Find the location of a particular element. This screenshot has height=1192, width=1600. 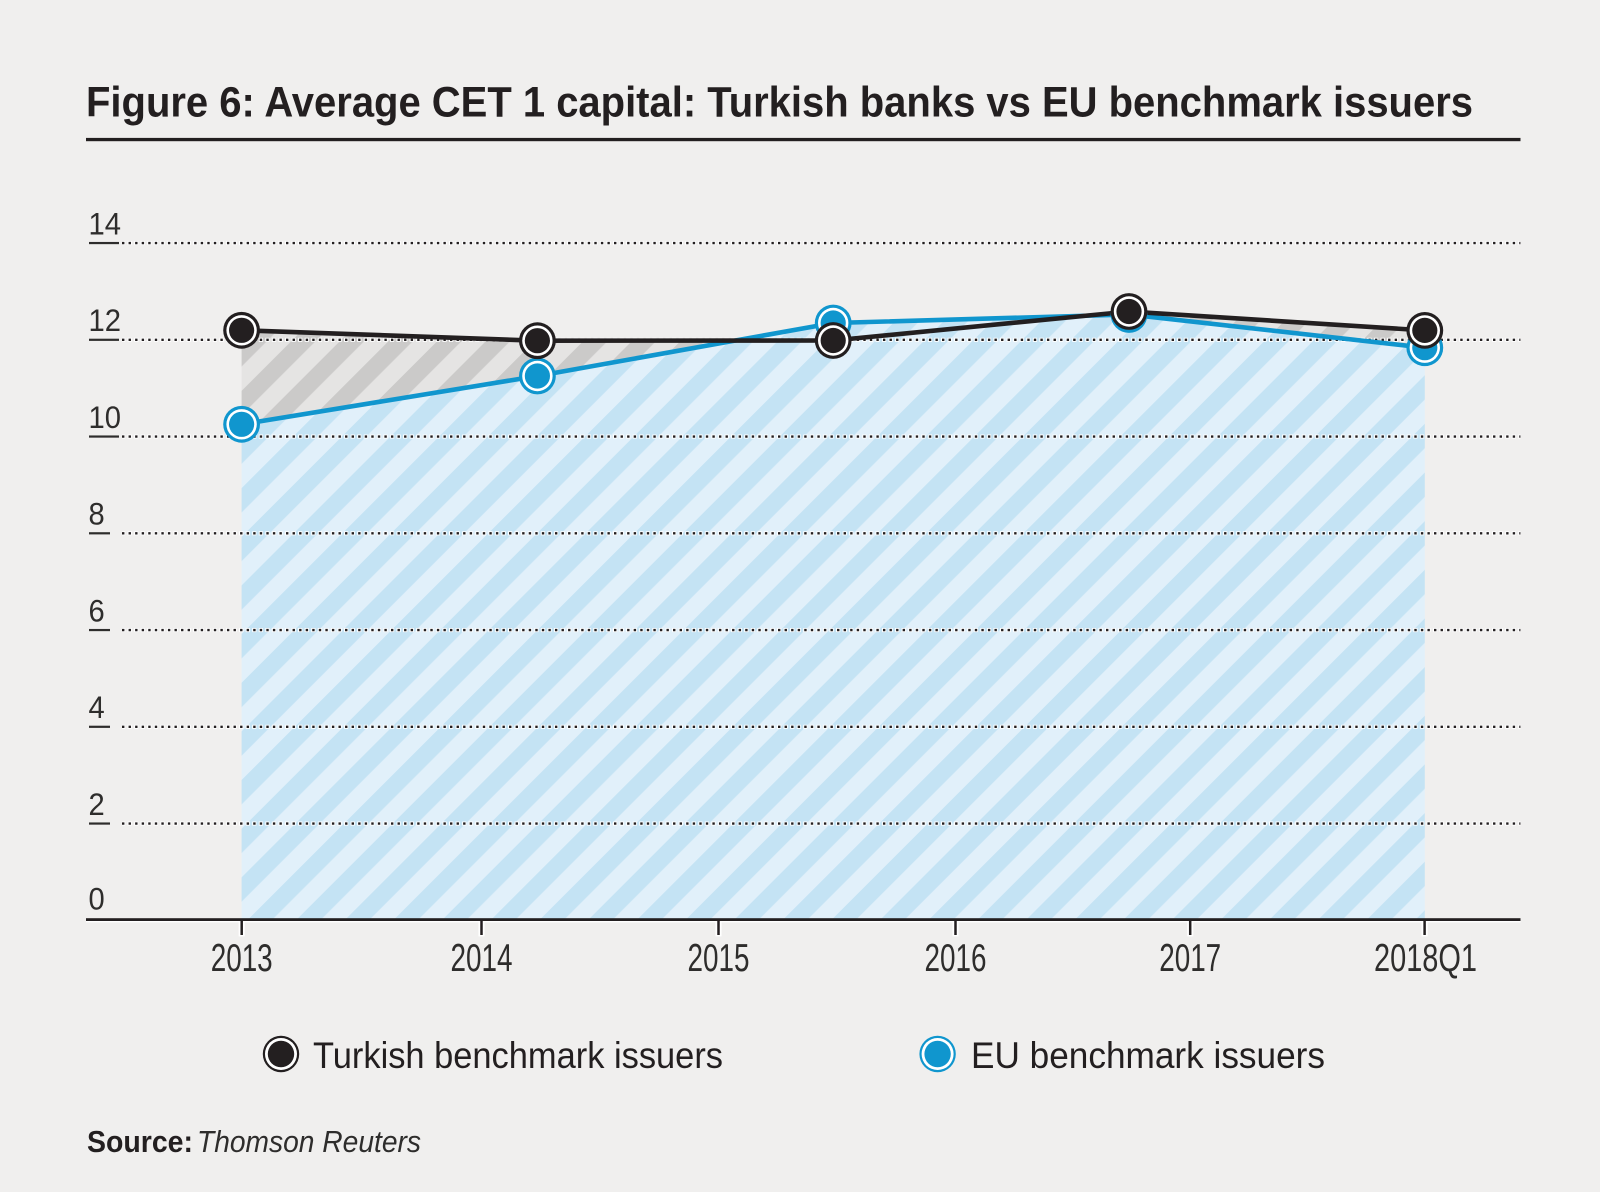

svg-text: Turkish benchmark issuers is located at coordinates (518, 1055).